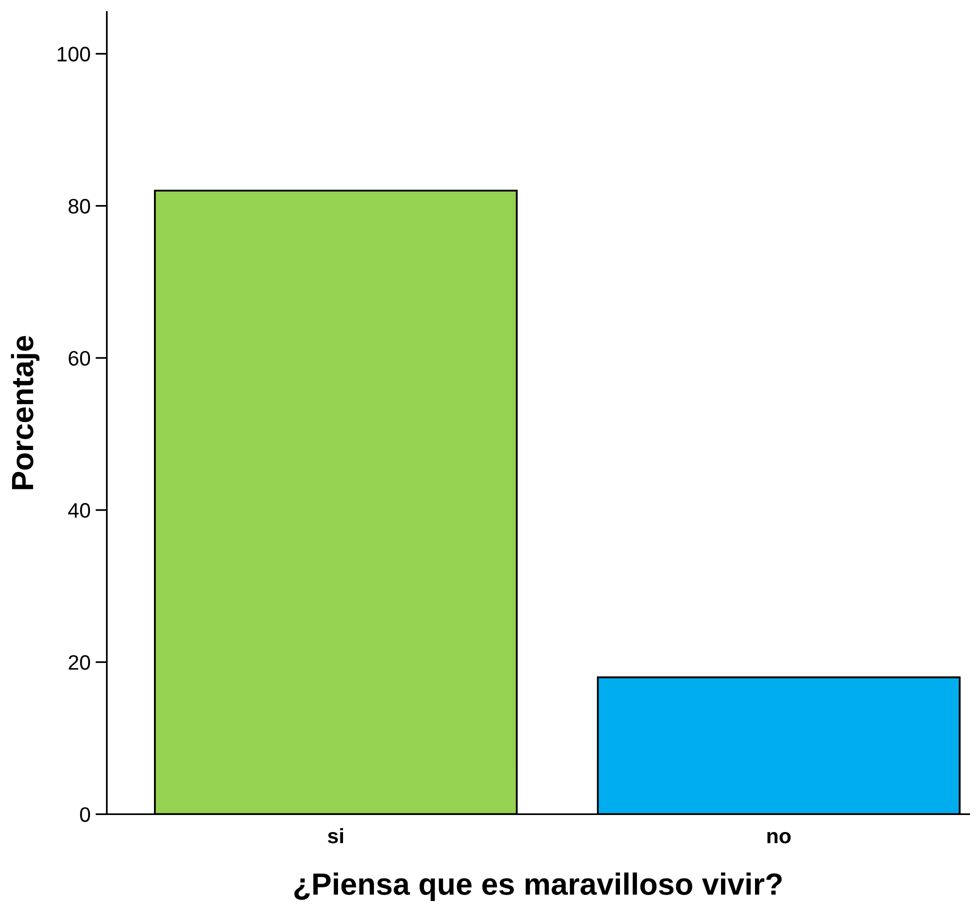 The height and width of the screenshot is (920, 980). What do you see at coordinates (79, 358) in the screenshot?
I see `y-tick-label: 60` at bounding box center [79, 358].